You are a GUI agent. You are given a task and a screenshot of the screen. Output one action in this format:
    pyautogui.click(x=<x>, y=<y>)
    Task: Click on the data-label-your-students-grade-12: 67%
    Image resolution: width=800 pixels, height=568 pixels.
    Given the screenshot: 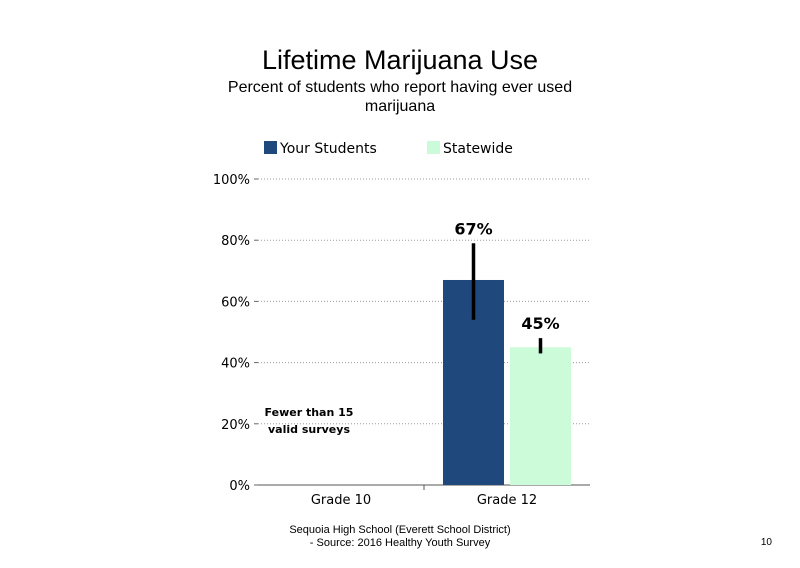 What is the action you would take?
    pyautogui.click(x=473, y=228)
    